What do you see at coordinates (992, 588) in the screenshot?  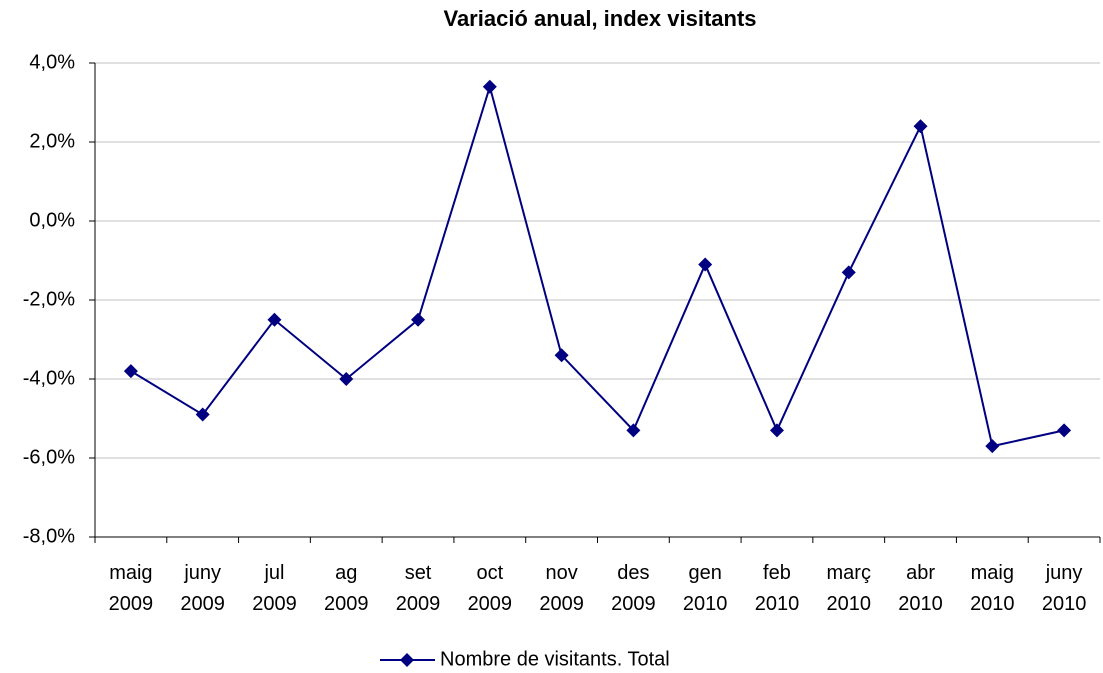 I see `x-tick-label: maig 2010` at bounding box center [992, 588].